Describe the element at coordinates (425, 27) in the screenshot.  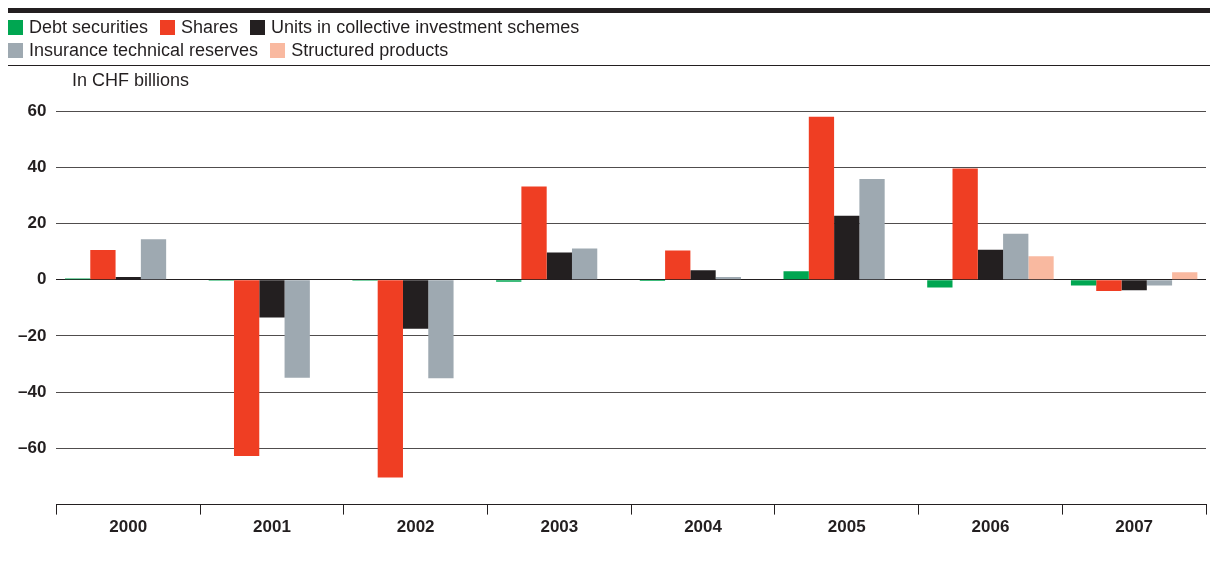
I see `legend-label: Units in collective investment schemes` at that location.